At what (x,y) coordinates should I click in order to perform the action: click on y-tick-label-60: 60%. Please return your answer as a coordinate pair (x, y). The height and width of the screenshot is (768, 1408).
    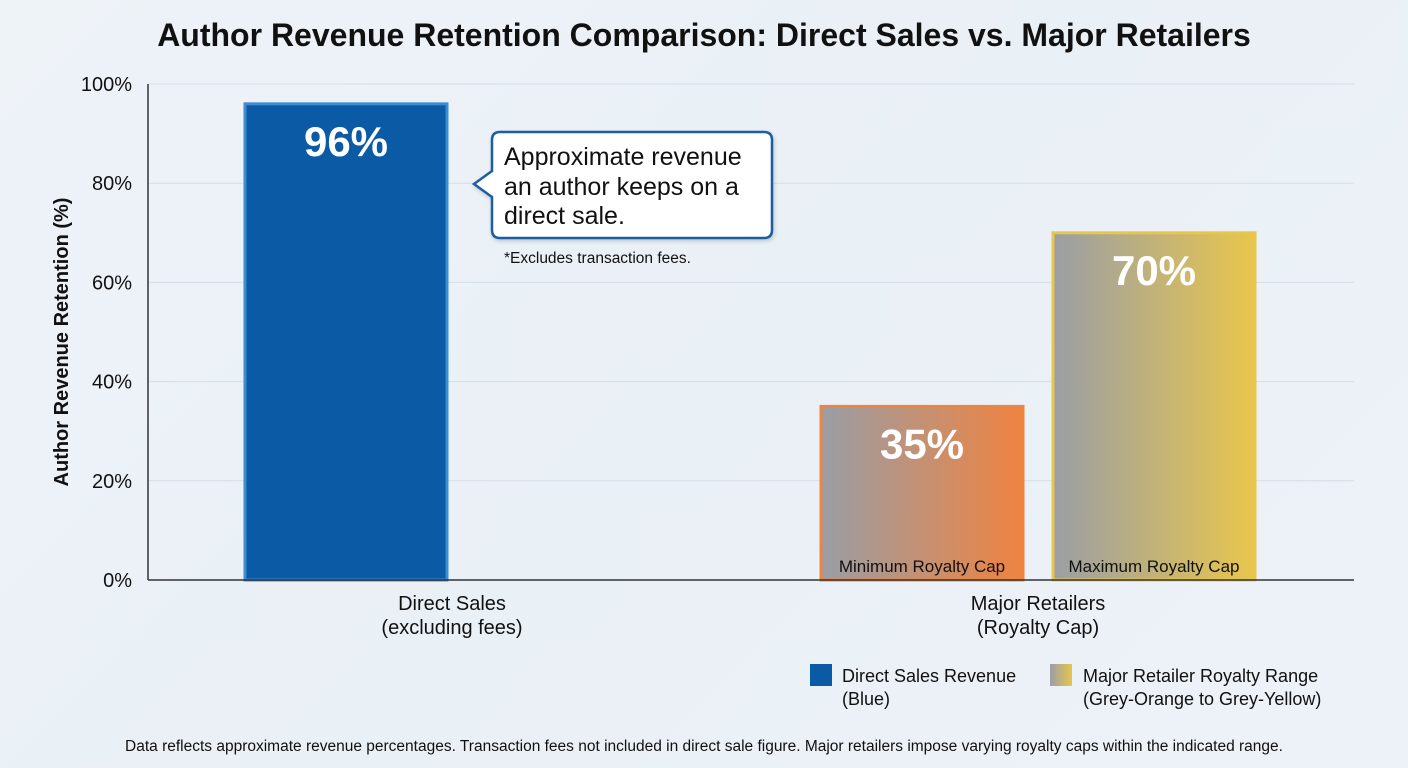
    Looking at the image, I should click on (112, 283).